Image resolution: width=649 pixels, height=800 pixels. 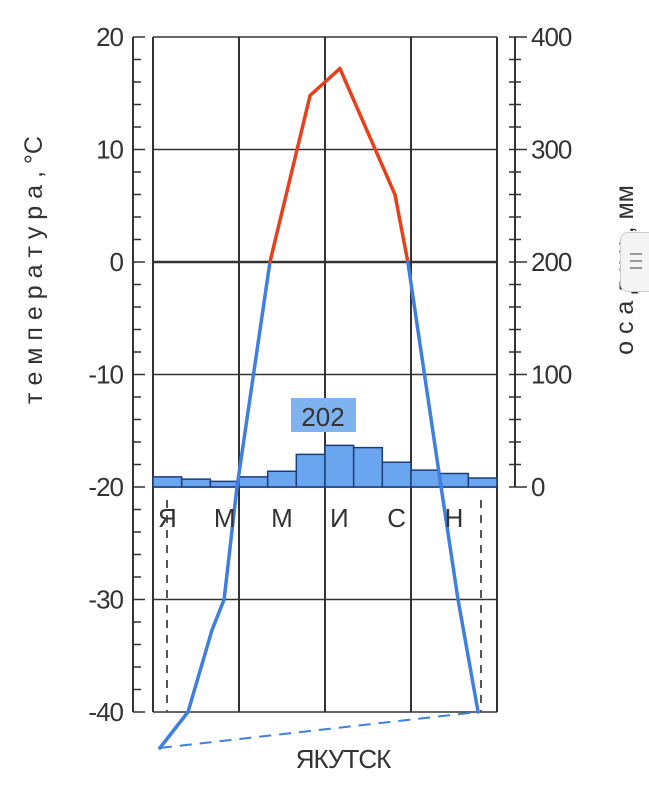 I want to click on left-tick-label: 20, so click(x=109, y=37).